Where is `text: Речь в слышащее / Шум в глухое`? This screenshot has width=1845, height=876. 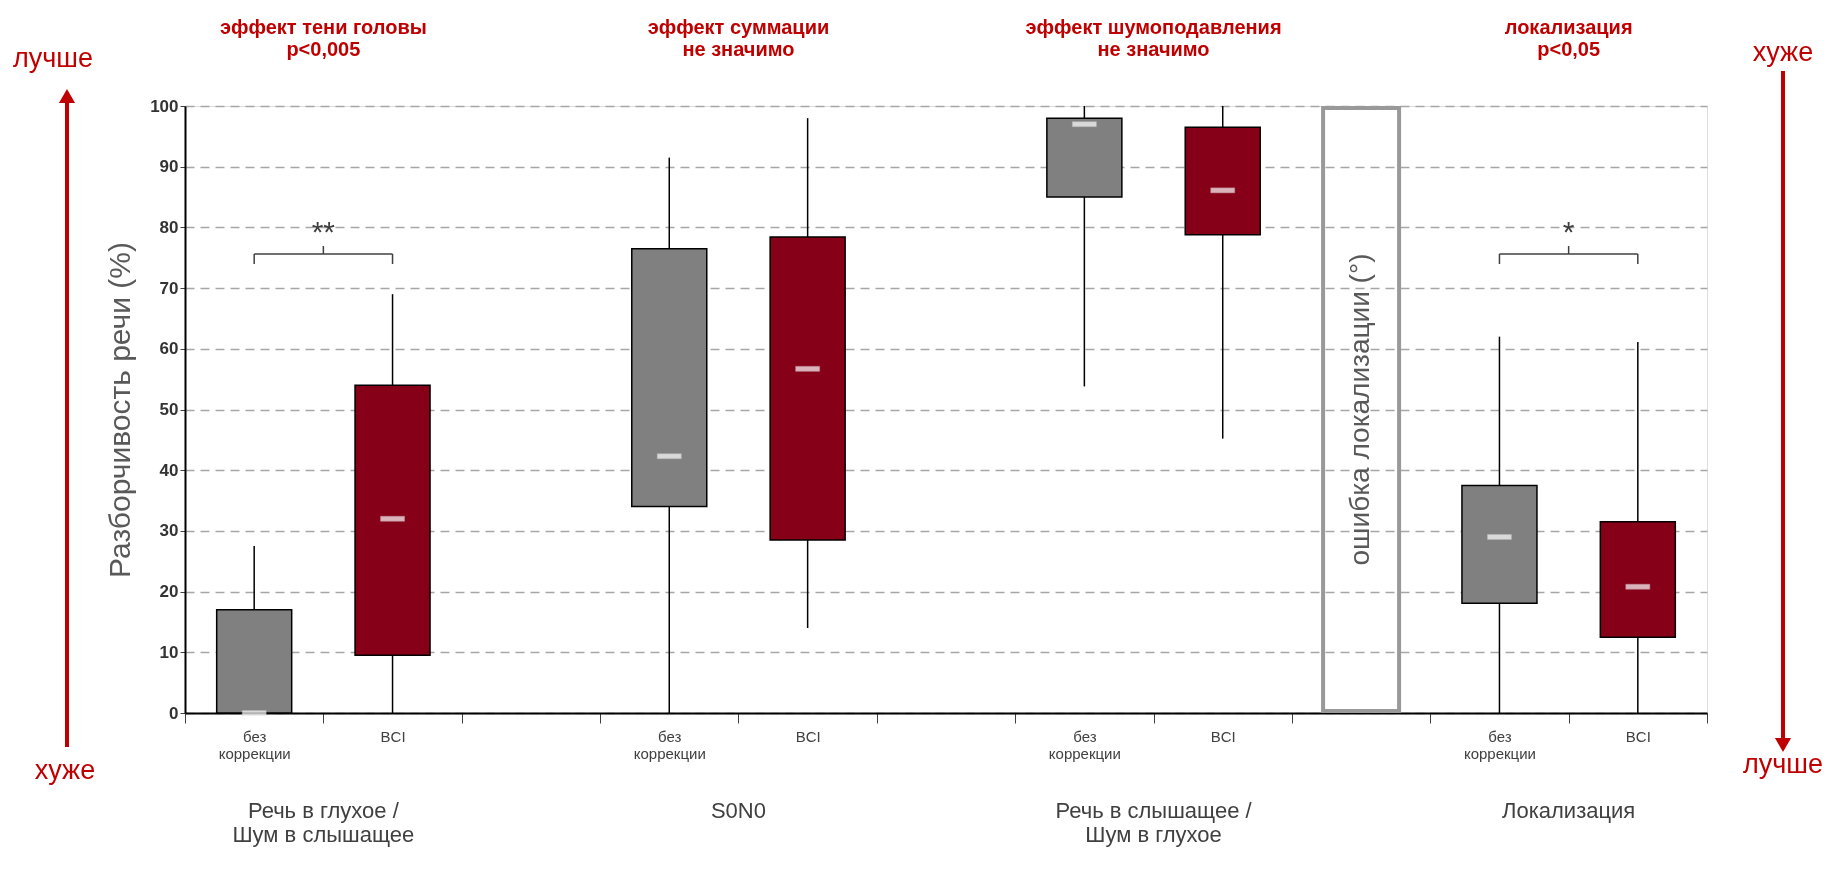 text: Речь в слышащее / Шум в глухое is located at coordinates (1154, 822).